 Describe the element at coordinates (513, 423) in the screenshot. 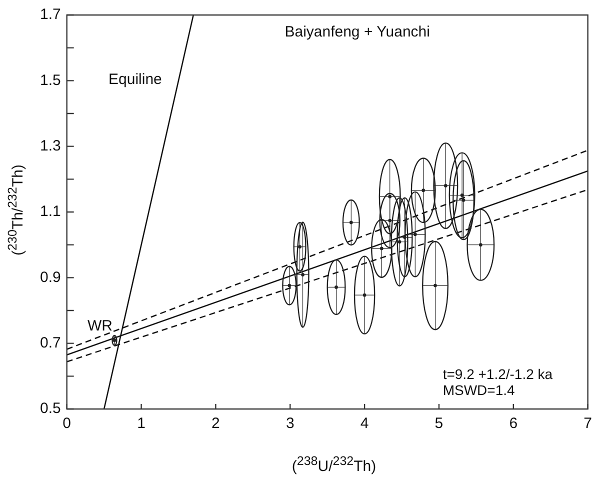

I see `x-tick-label: 6` at that location.